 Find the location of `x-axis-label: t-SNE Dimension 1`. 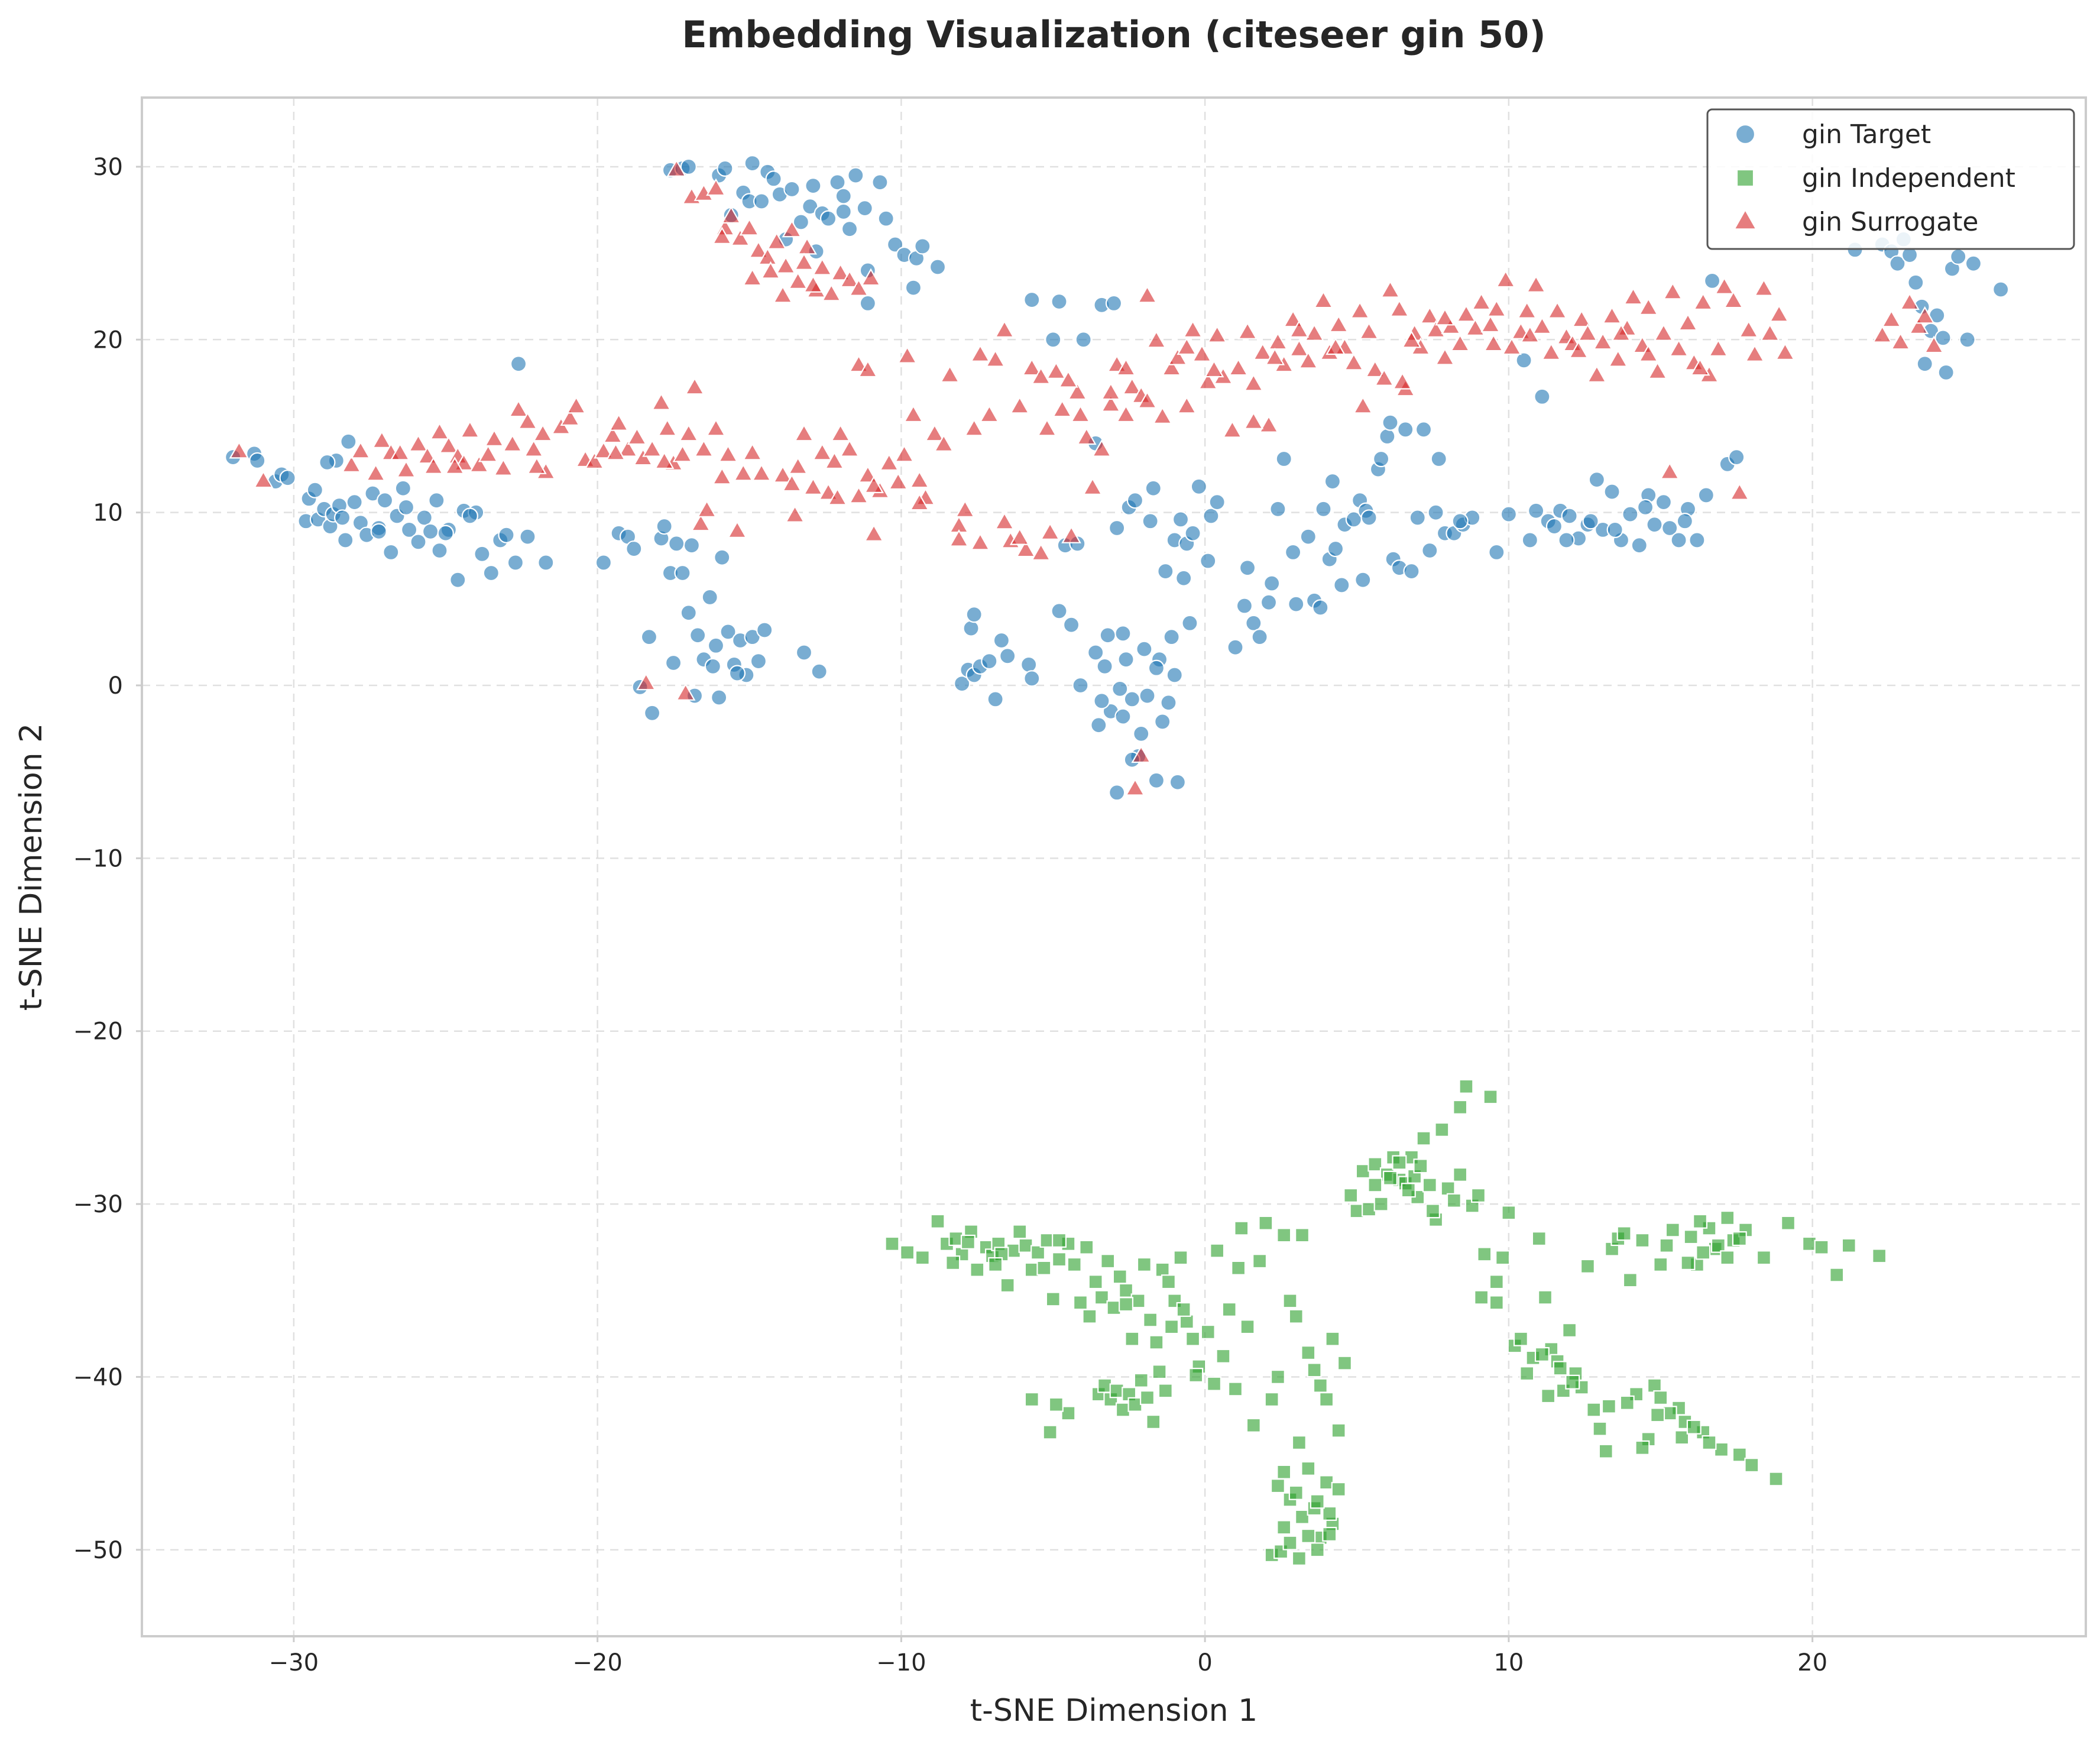

x-axis-label: t-SNE Dimension 1 is located at coordinates (1114, 1711).